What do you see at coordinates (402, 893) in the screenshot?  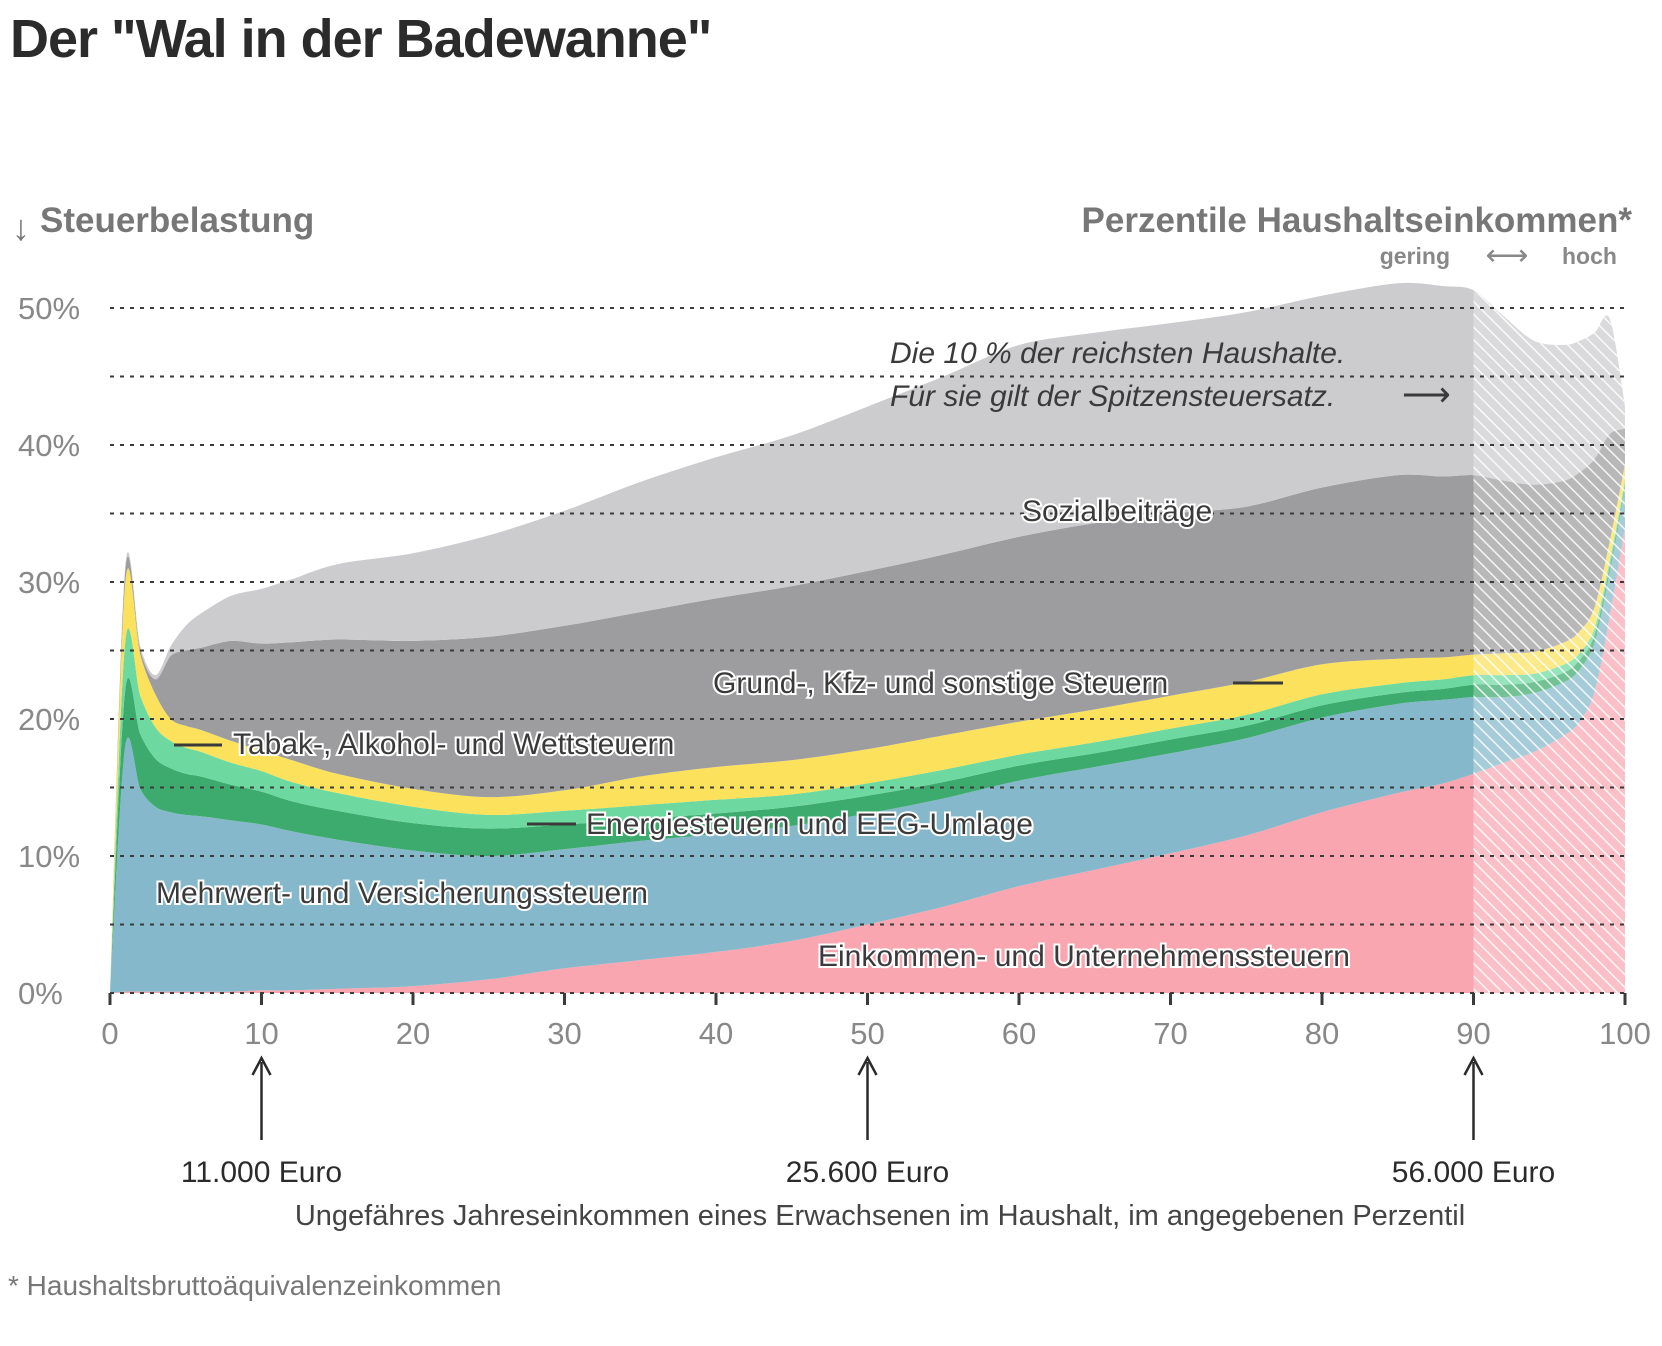 I see `annotation-mehrwert: Mehrwert- und Versicherungssteuern` at bounding box center [402, 893].